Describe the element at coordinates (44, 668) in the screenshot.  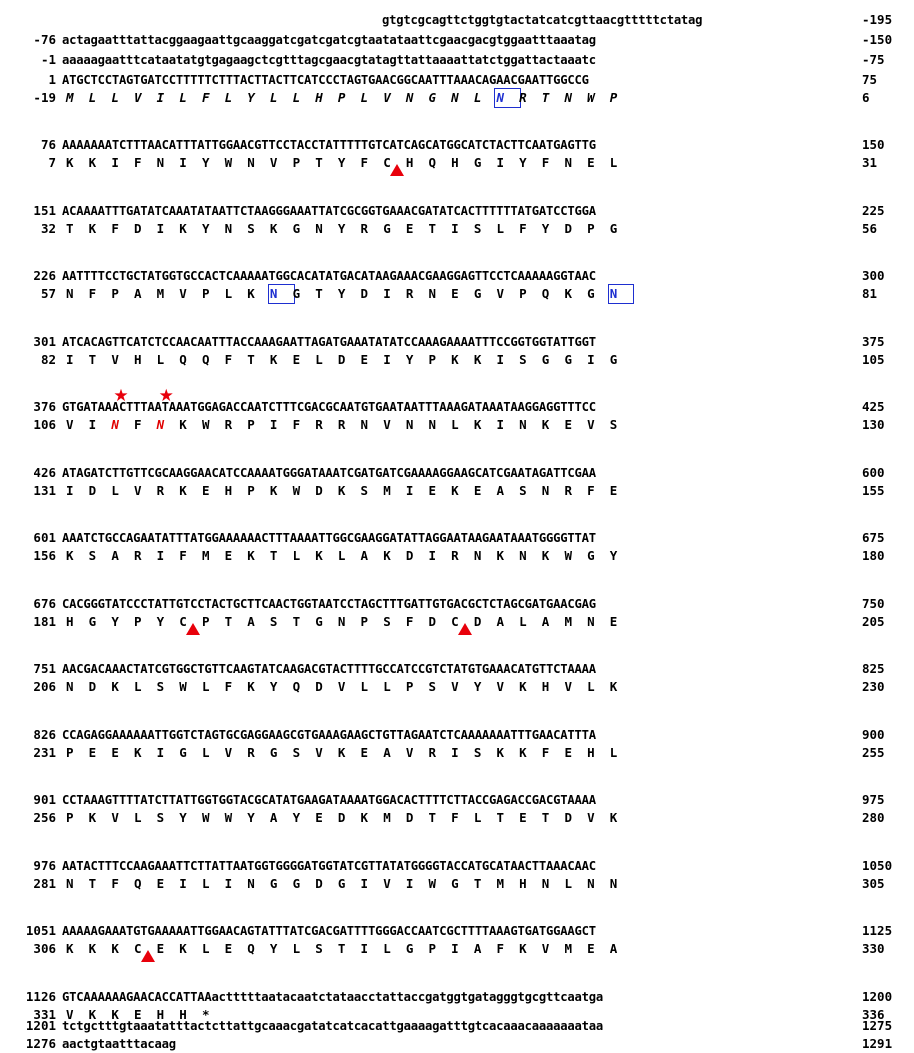
I see `nucleotide-position-left: 751` at that location.